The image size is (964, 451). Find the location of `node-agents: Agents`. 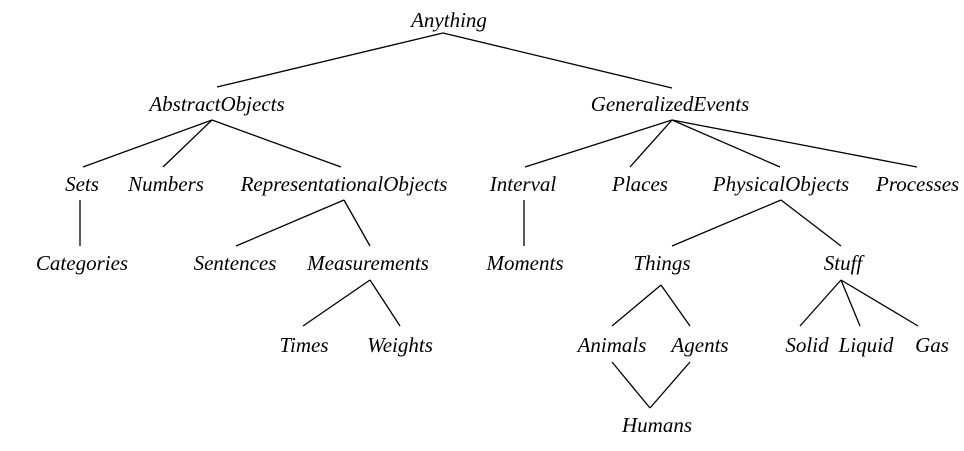

node-agents: Agents is located at coordinates (700, 345).